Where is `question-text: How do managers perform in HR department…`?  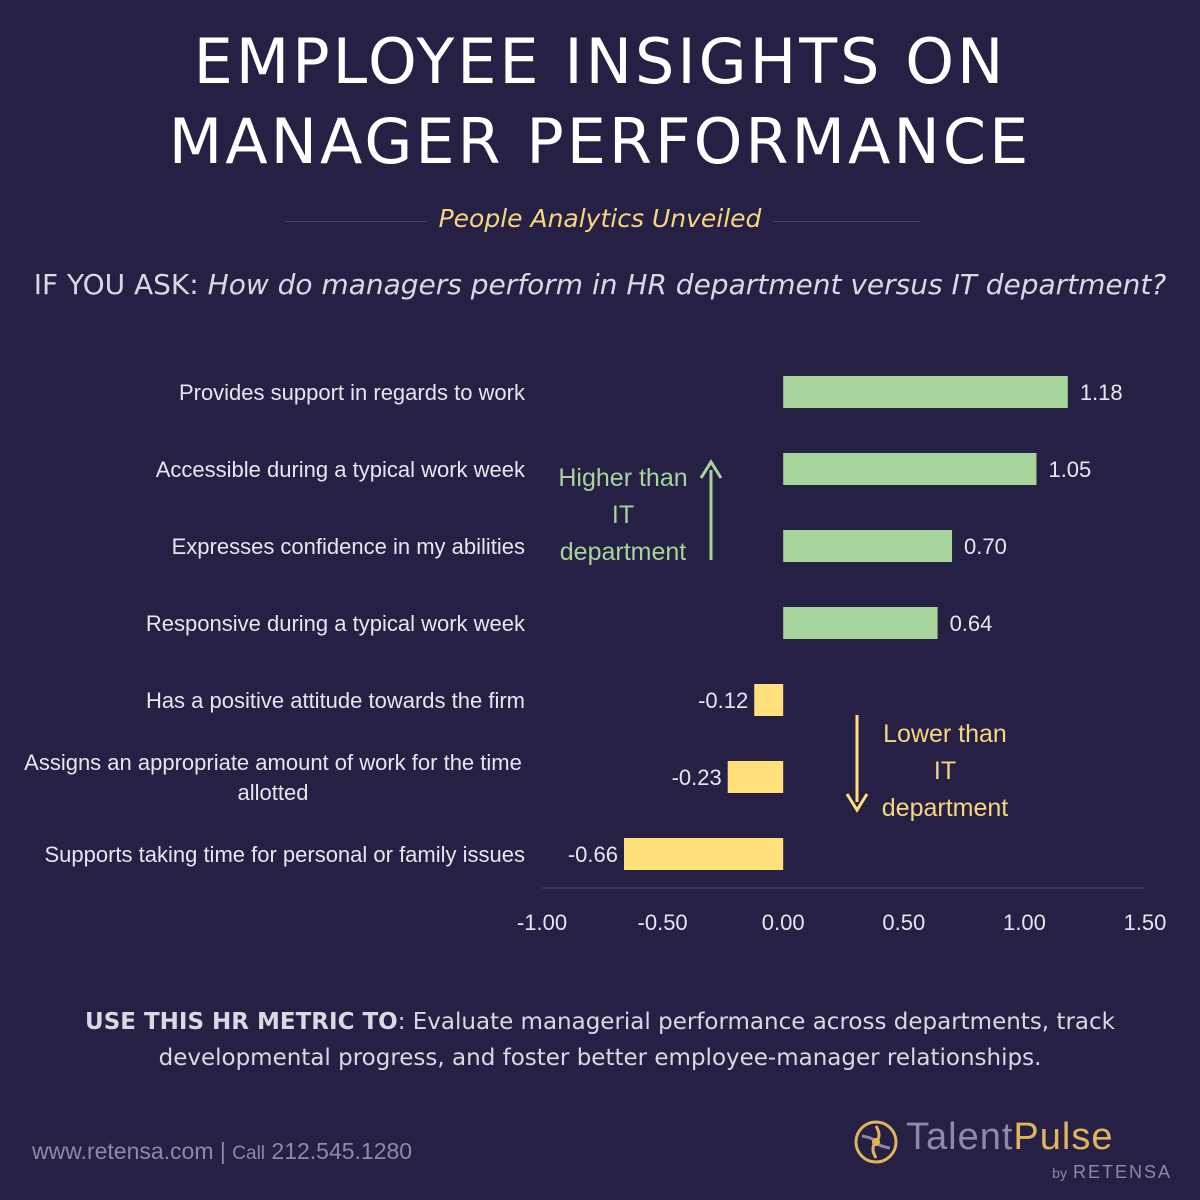
question-text: How do managers perform in HR department… is located at coordinates (687, 284).